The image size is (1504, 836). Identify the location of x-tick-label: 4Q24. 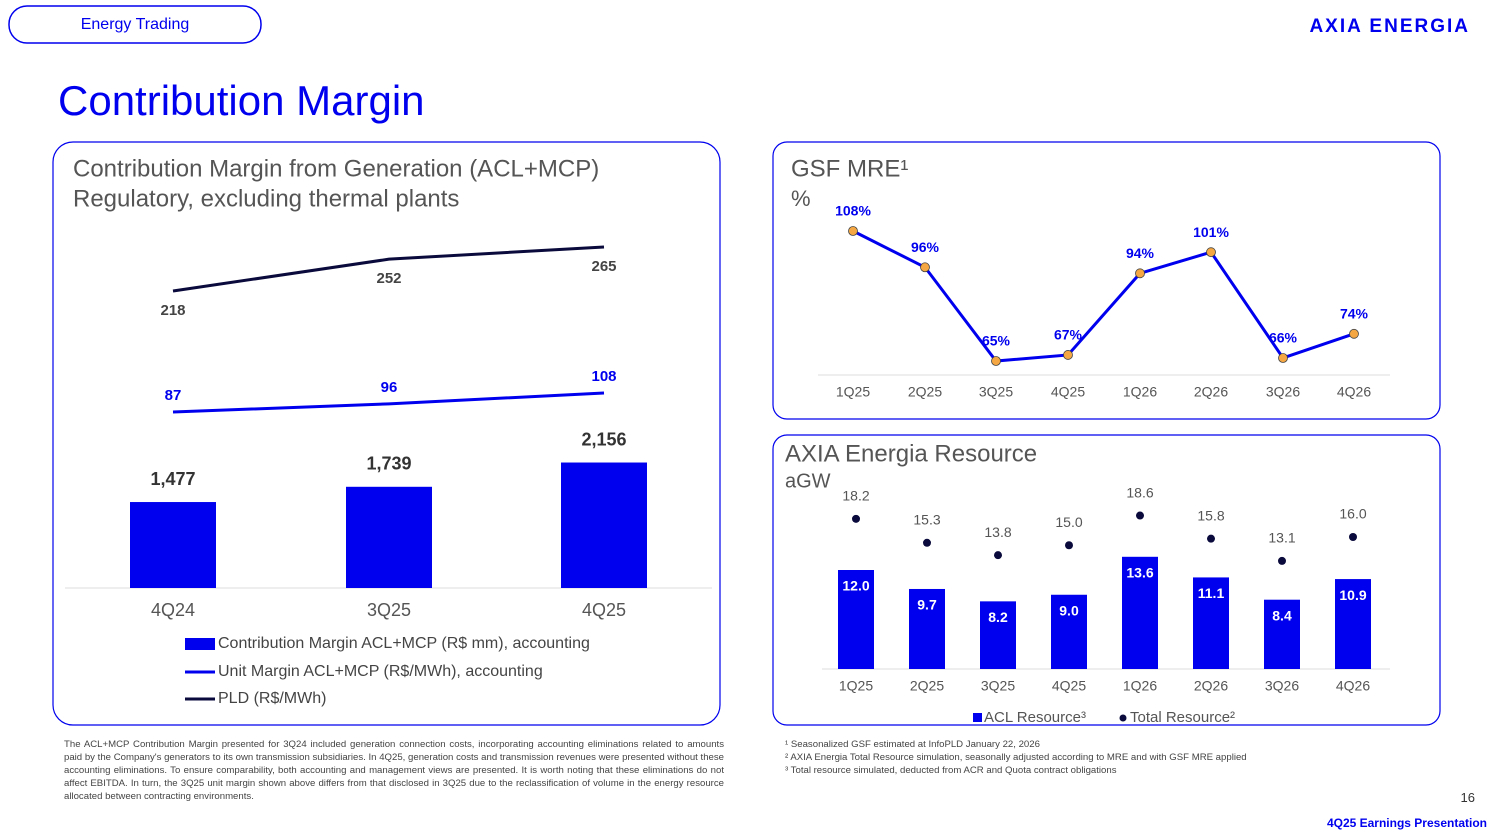
(173, 610).